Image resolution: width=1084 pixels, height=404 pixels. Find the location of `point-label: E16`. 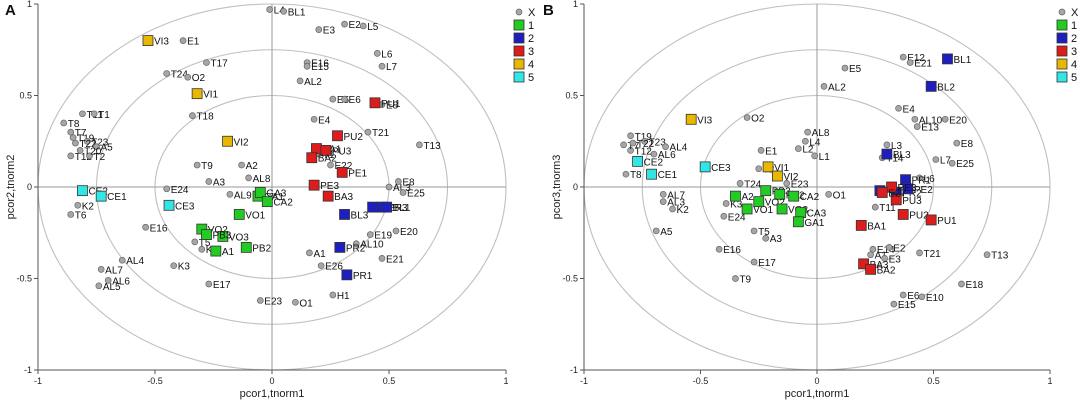

point-label: E16 is located at coordinates (159, 228).